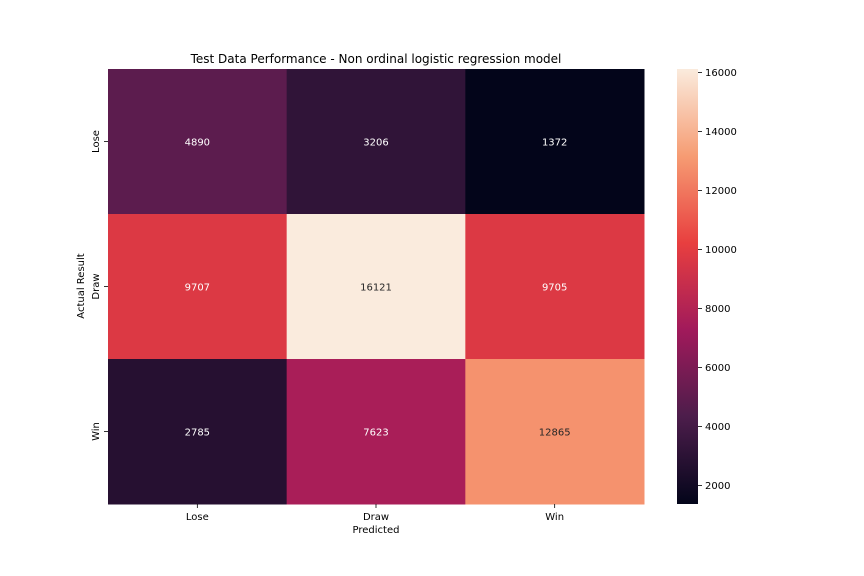 Image resolution: width=864 pixels, height=576 pixels. I want to click on colorbar-tick-label: 10000, so click(721, 250).